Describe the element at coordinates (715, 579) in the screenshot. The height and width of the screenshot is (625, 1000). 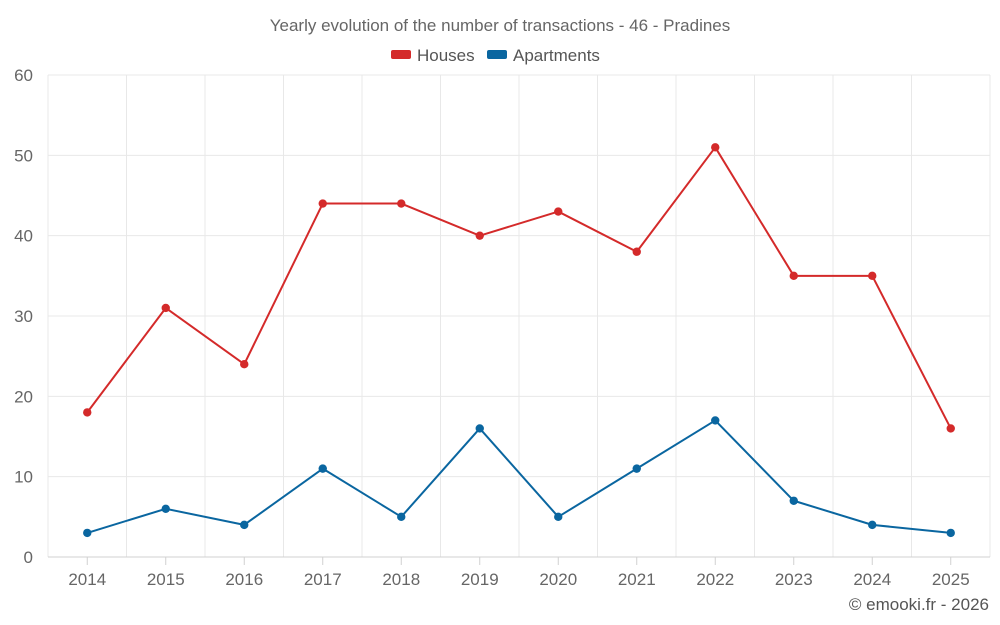
I see `x-tick-label: 2022` at that location.